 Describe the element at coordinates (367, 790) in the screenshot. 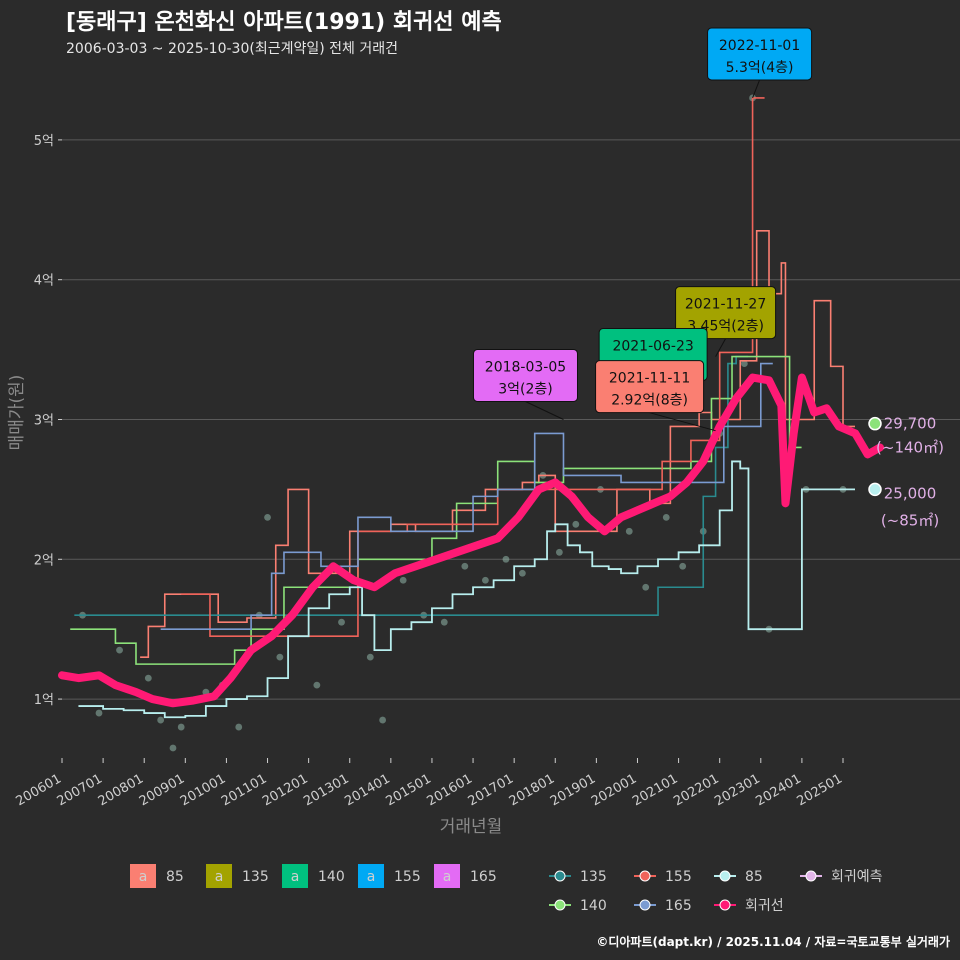

I see `x-tick-label: 201401` at that location.